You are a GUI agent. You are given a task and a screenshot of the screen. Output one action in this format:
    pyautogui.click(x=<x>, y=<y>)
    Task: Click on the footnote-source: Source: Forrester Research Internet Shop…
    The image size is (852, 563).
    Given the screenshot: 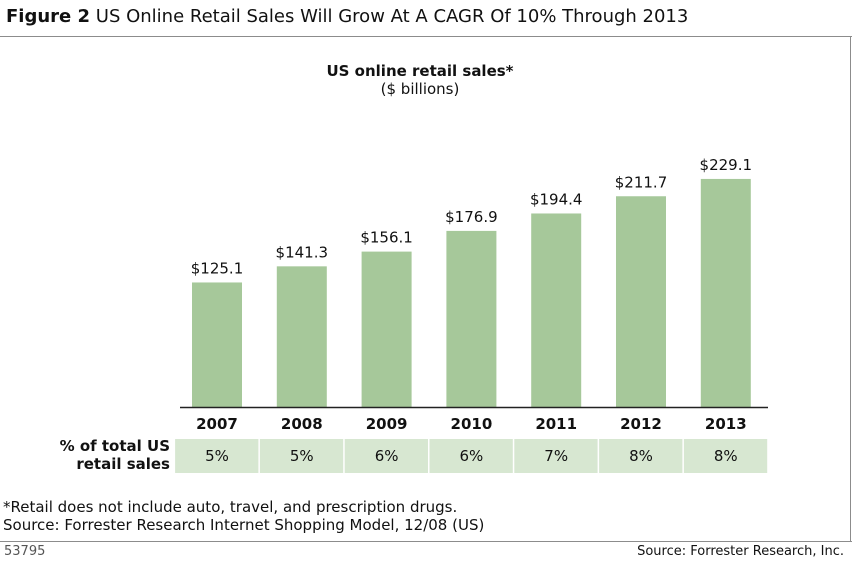 What is the action you would take?
    pyautogui.click(x=244, y=525)
    